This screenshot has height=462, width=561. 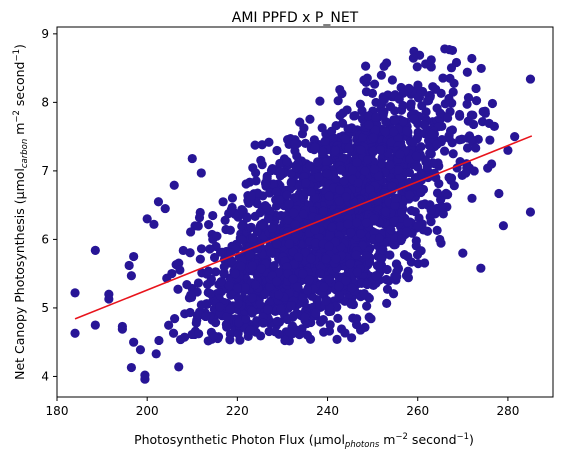 I want to click on x-tick-label: 260, so click(x=417, y=411).